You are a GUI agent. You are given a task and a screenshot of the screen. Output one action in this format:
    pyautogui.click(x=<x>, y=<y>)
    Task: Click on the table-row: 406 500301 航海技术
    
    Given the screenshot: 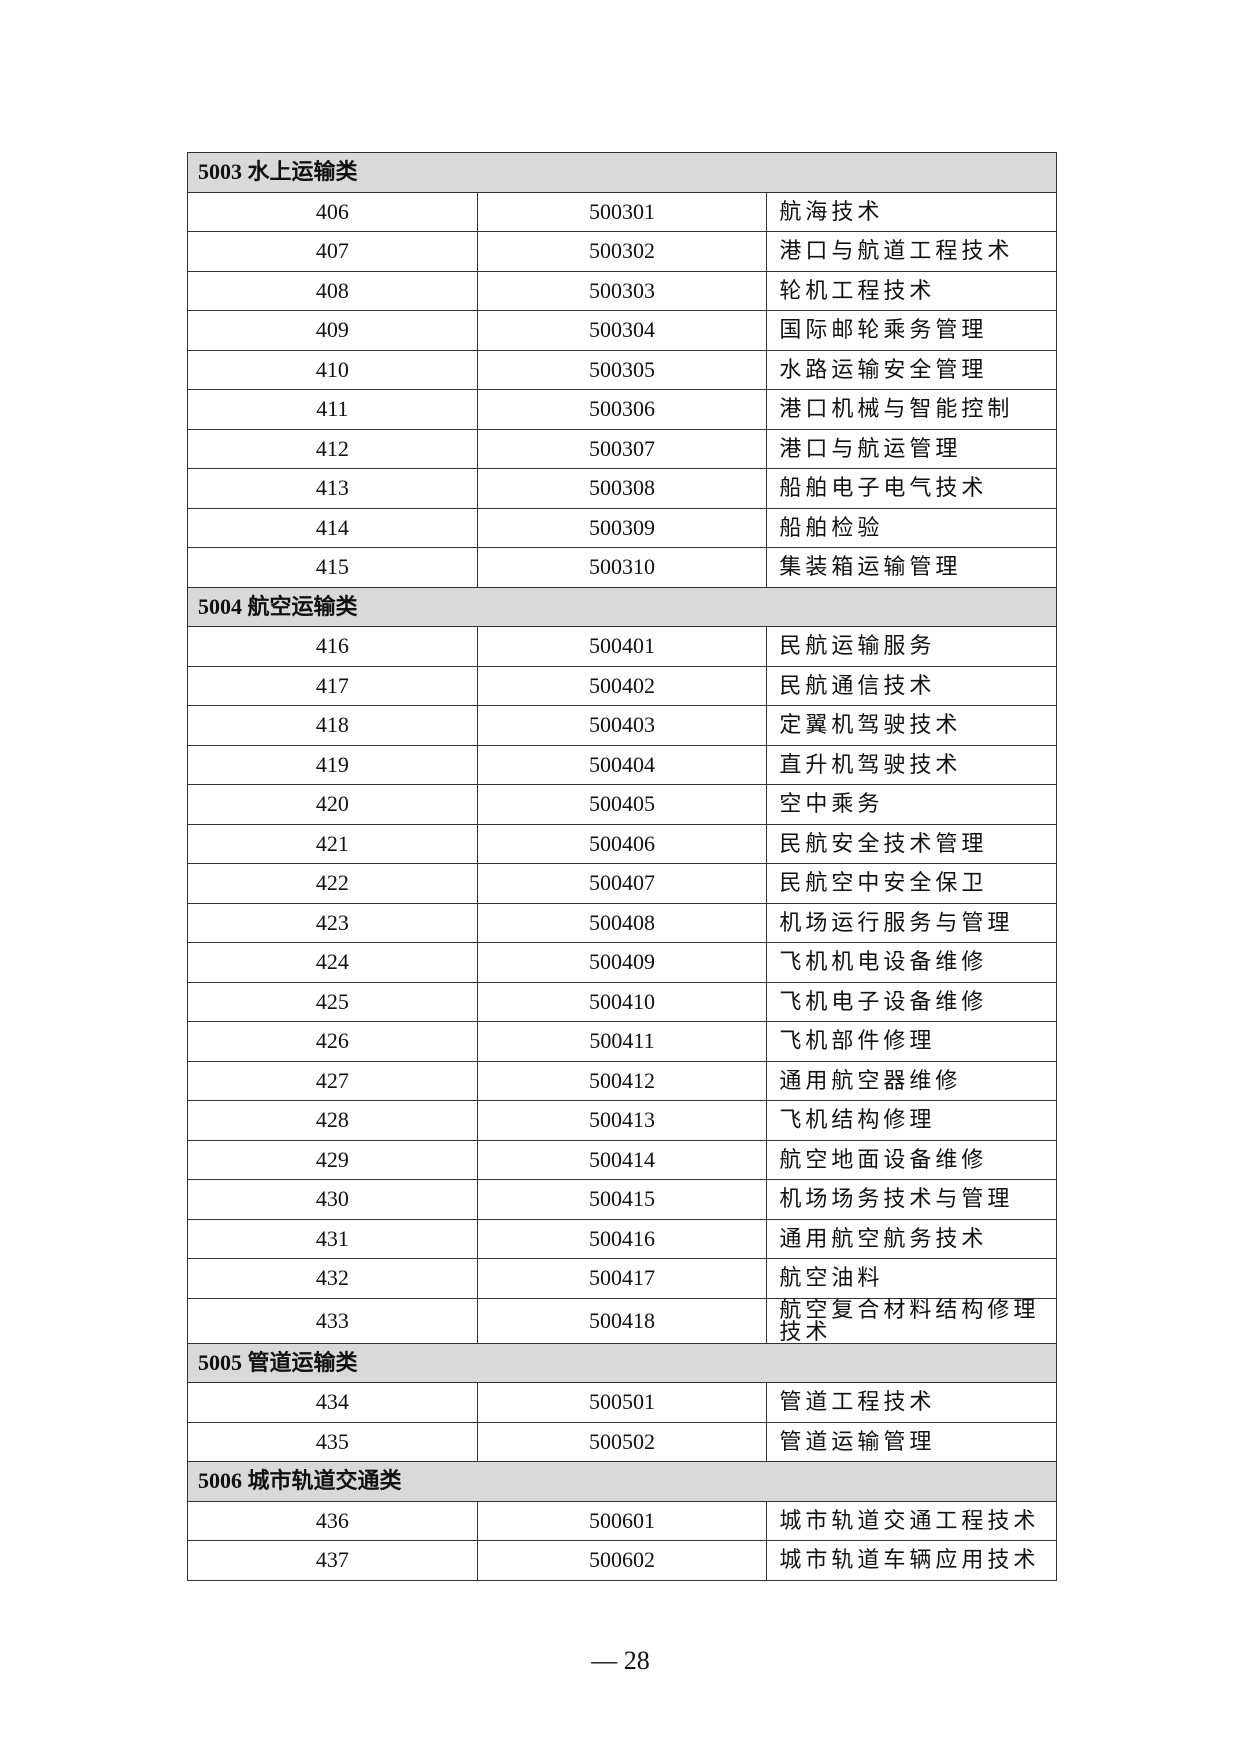 What is the action you would take?
    pyautogui.click(x=622, y=211)
    